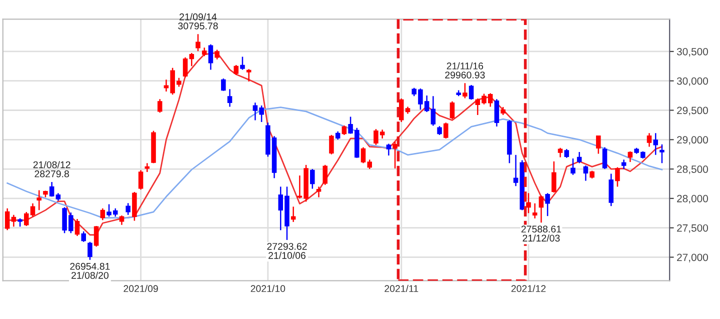 The height and width of the screenshot is (319, 720). Describe the element at coordinates (465, 70) in the screenshot. I see `annotation: 21/11/16 29960.93` at that location.